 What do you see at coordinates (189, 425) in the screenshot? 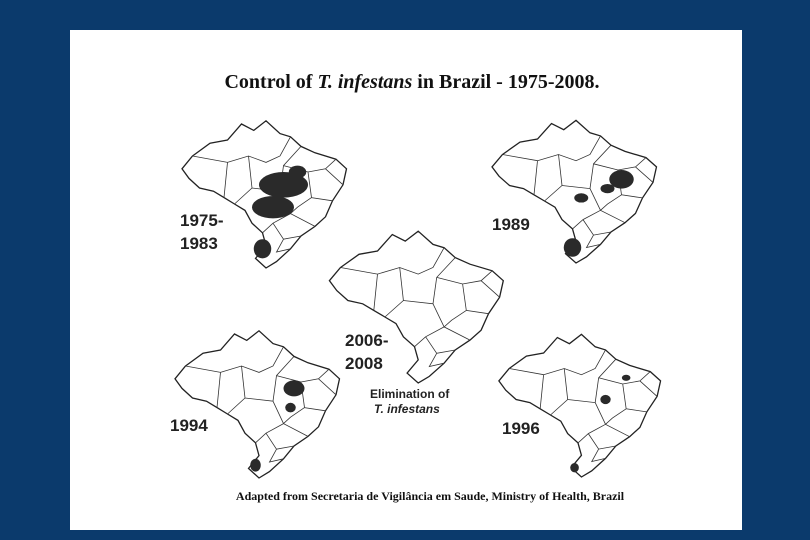
I see `map-label: 1994` at bounding box center [189, 425].